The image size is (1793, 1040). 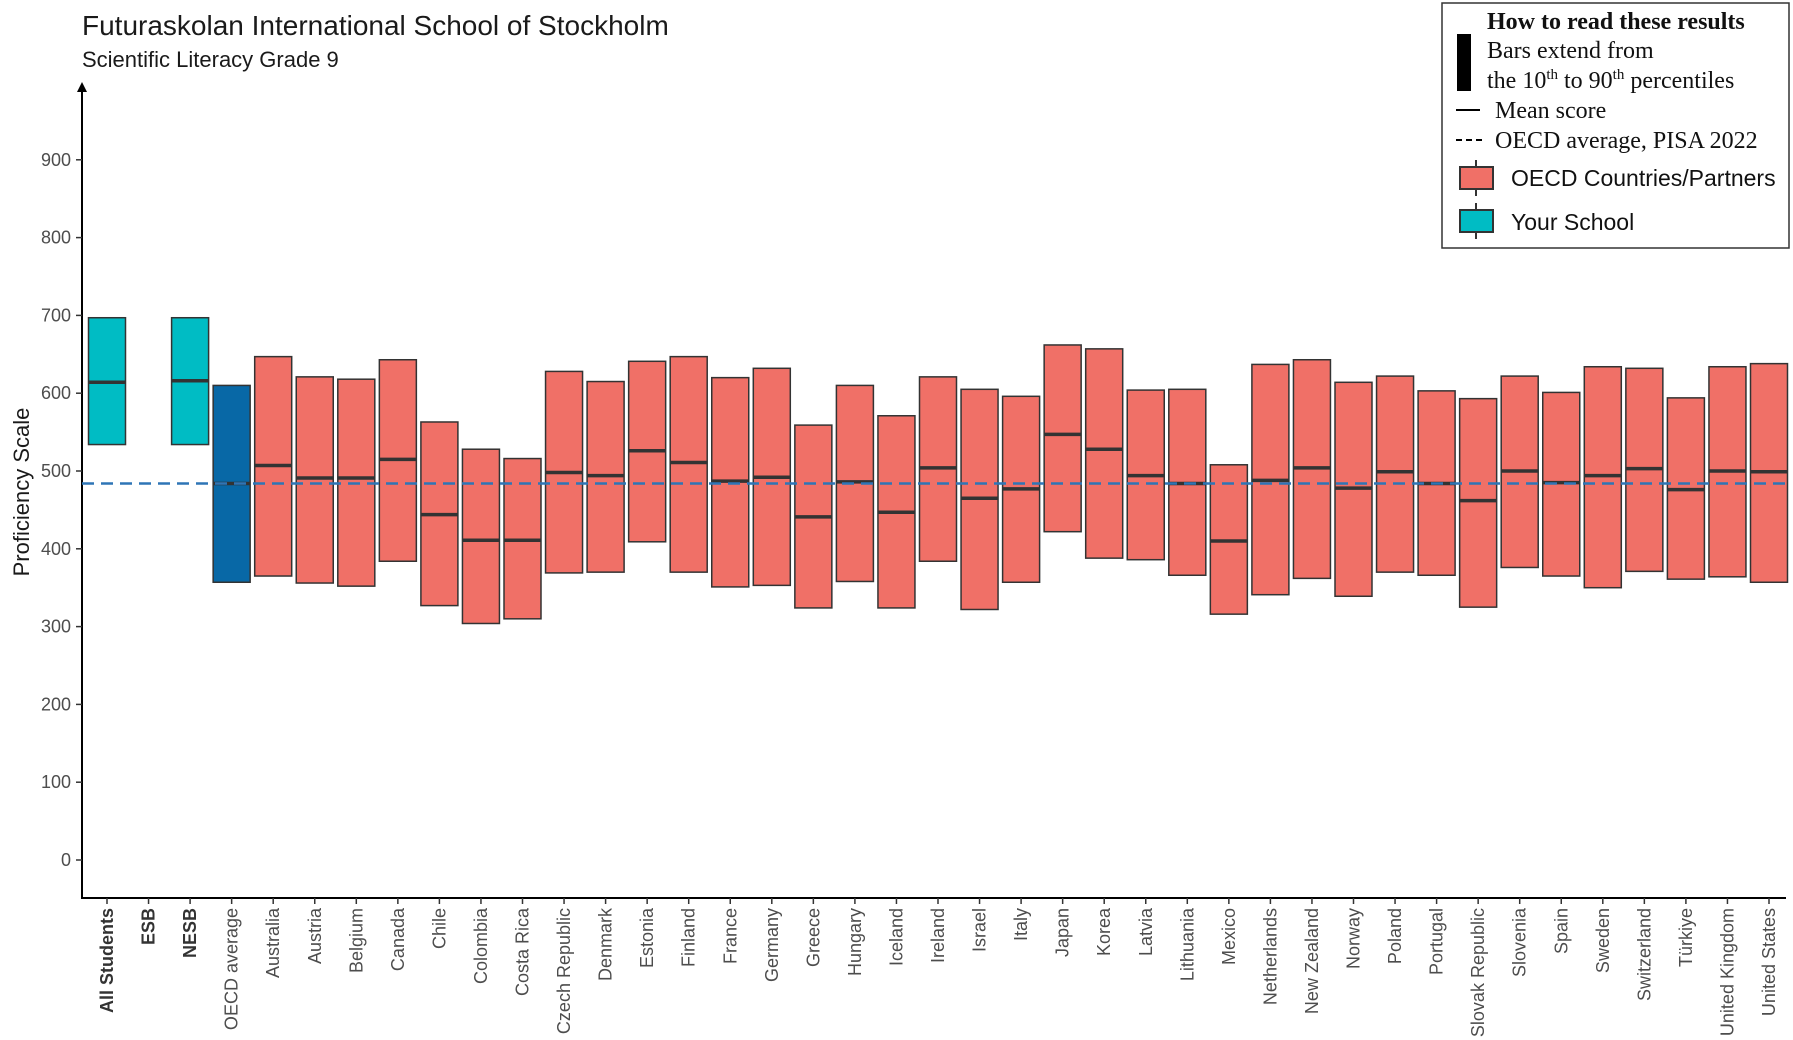 What do you see at coordinates (82, 87) in the screenshot?
I see `y-axis-arrow-icon` at bounding box center [82, 87].